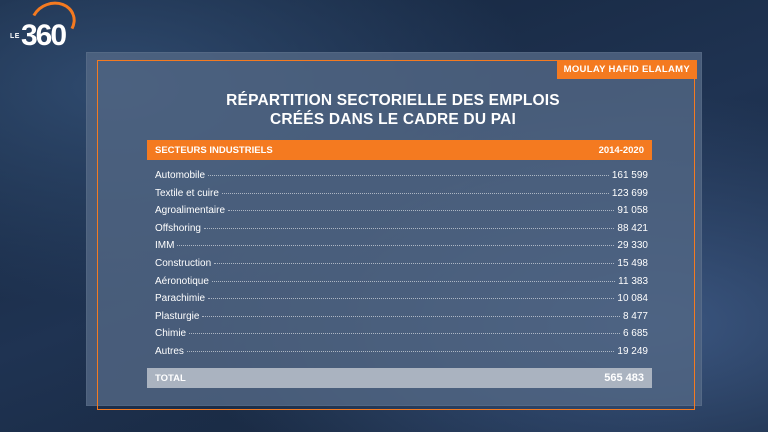 Image resolution: width=768 pixels, height=432 pixels. Describe the element at coordinates (401, 302) in the screenshot. I see `table-row: Parachimie 10 084` at that location.